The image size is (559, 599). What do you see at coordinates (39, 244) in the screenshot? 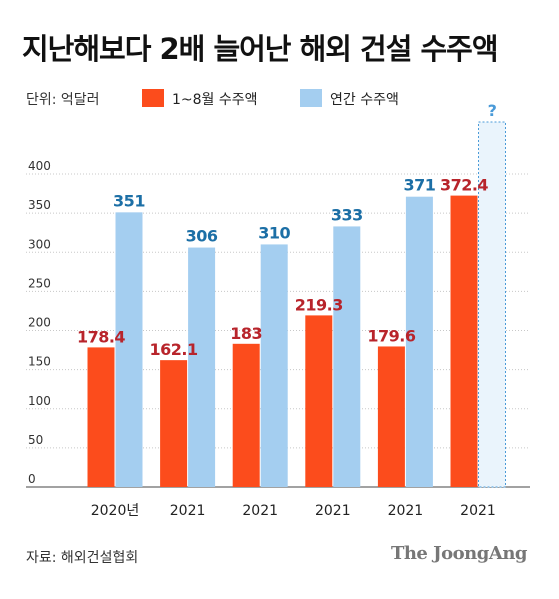
I see `y-tick-label: 300` at bounding box center [39, 244].